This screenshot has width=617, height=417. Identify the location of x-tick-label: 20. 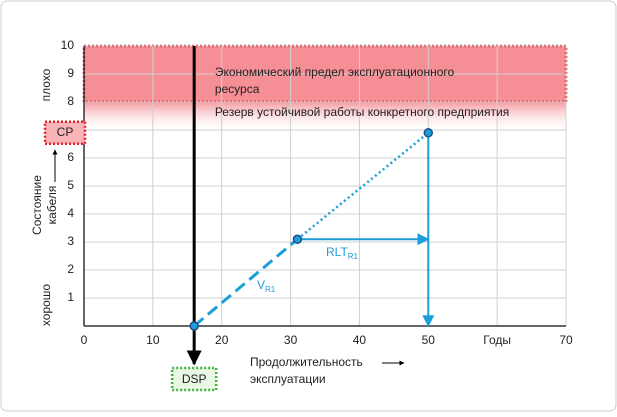
(222, 340).